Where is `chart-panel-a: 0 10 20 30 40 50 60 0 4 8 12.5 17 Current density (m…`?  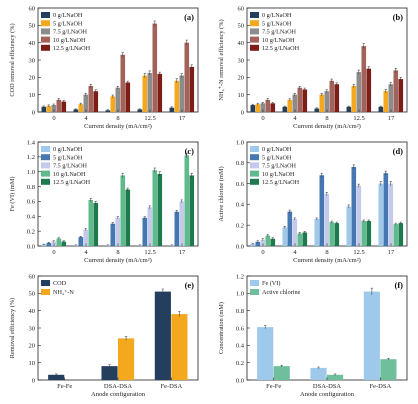
chart-panel-a: 0 10 20 30 40 50 60 0 4 8 12.5 17 Current density (m… is located at coordinates (104, 67).